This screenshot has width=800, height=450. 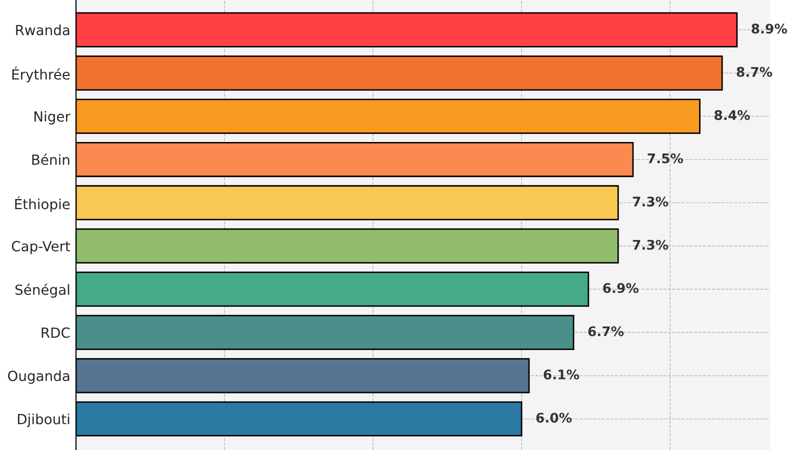 I want to click on y-tick-label: Érythrée, so click(x=41, y=74).